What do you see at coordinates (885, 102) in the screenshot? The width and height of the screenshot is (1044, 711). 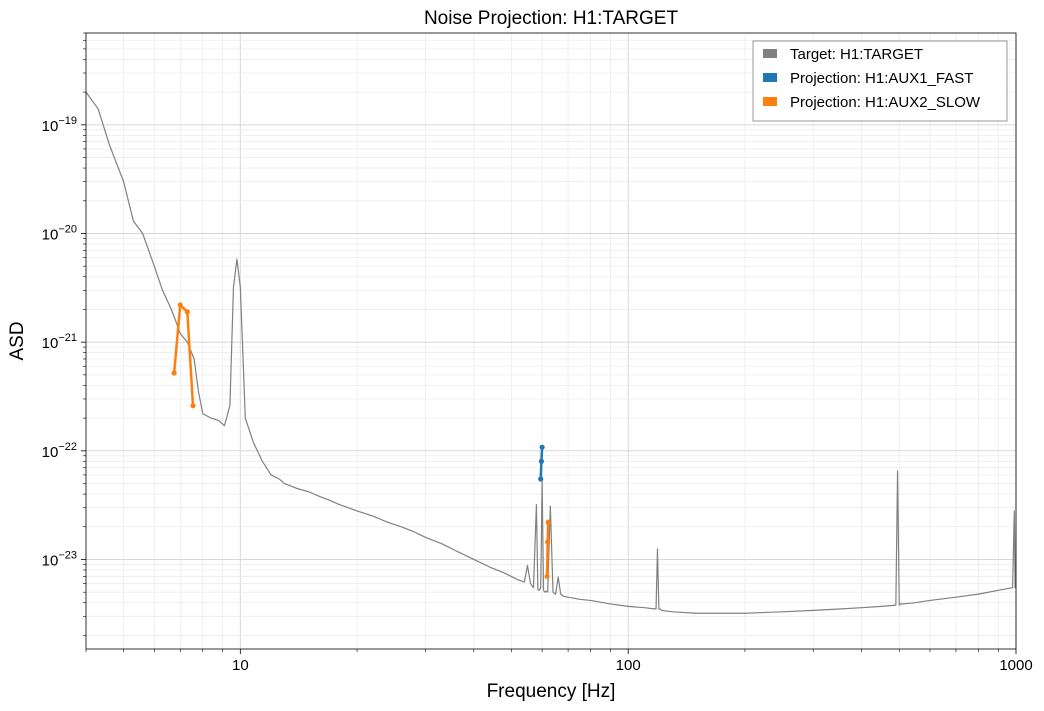 I see `legend-label-aux2: Projection: H1:AUX2_SLOW` at bounding box center [885, 102].